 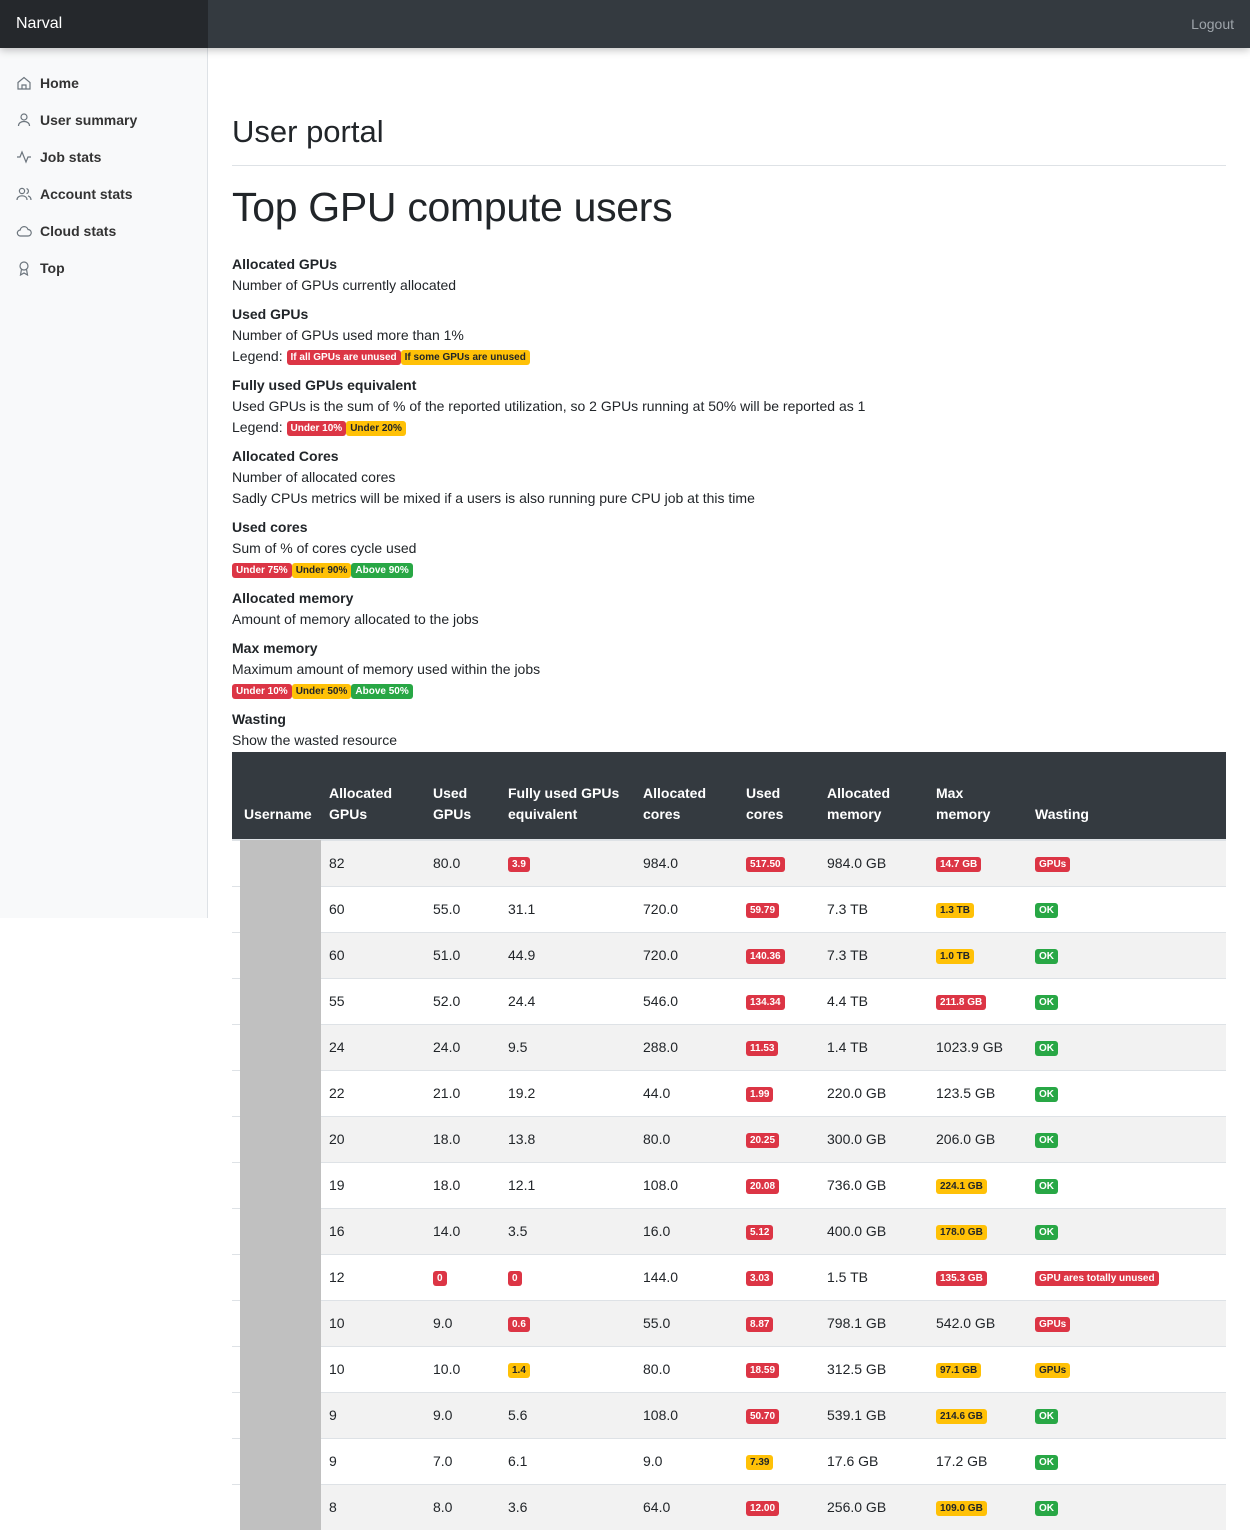 I want to click on allocated-memory-cell: 798.1 GB, so click(x=873, y=1323).